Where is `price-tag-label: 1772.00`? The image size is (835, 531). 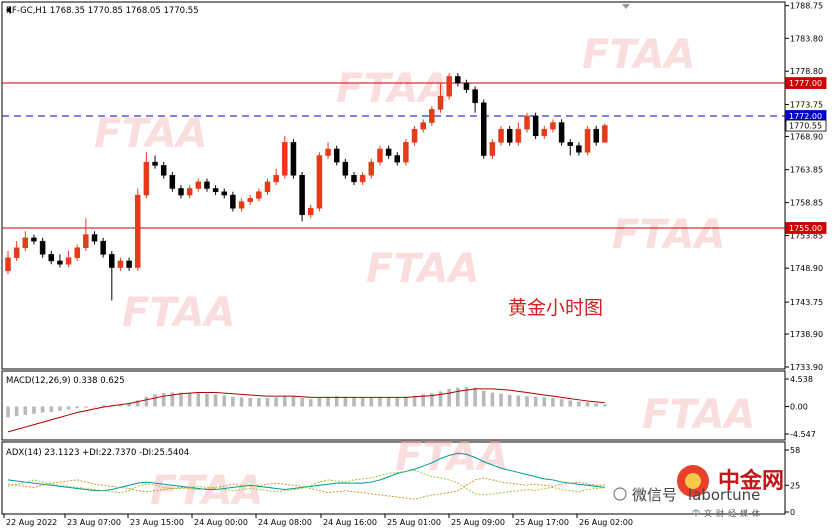
price-tag-label: 1772.00 is located at coordinates (805, 116).